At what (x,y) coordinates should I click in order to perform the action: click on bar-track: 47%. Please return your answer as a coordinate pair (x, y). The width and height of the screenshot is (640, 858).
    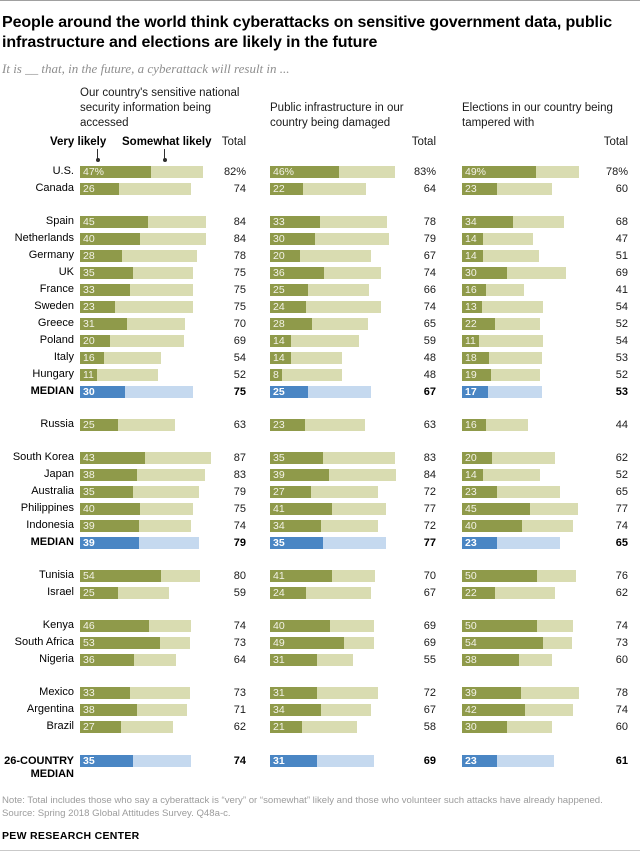
    Looking at the image, I should click on (150, 171).